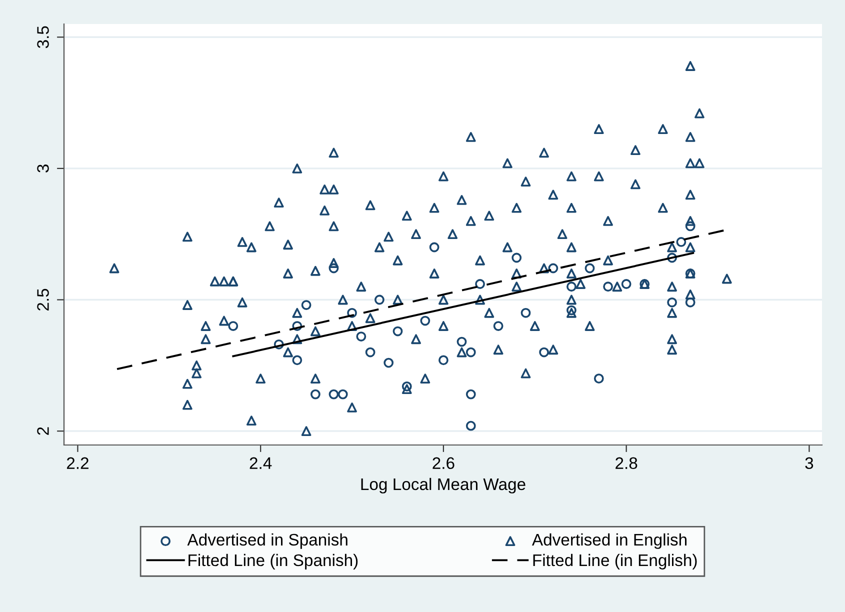 Image resolution: width=845 pixels, height=612 pixels. What do you see at coordinates (43, 37) in the screenshot?
I see `y-tick-label: 3.5` at bounding box center [43, 37].